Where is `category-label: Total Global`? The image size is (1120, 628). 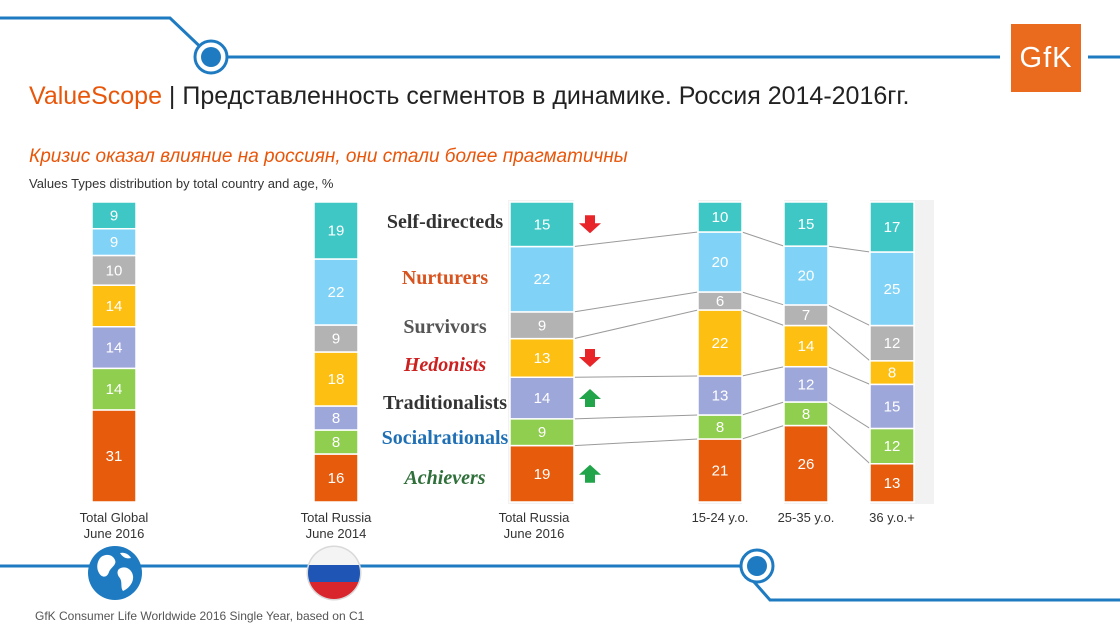 category-label: Total Global is located at coordinates (114, 517).